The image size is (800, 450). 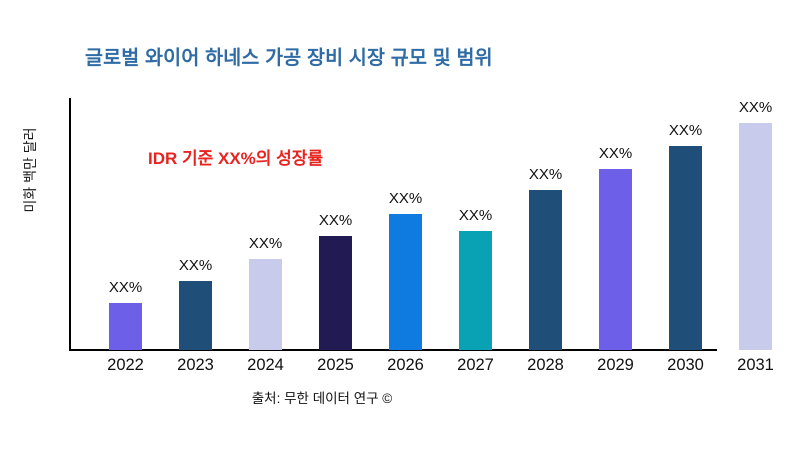 What do you see at coordinates (475, 290) in the screenshot?
I see `bar-2027` at bounding box center [475, 290].